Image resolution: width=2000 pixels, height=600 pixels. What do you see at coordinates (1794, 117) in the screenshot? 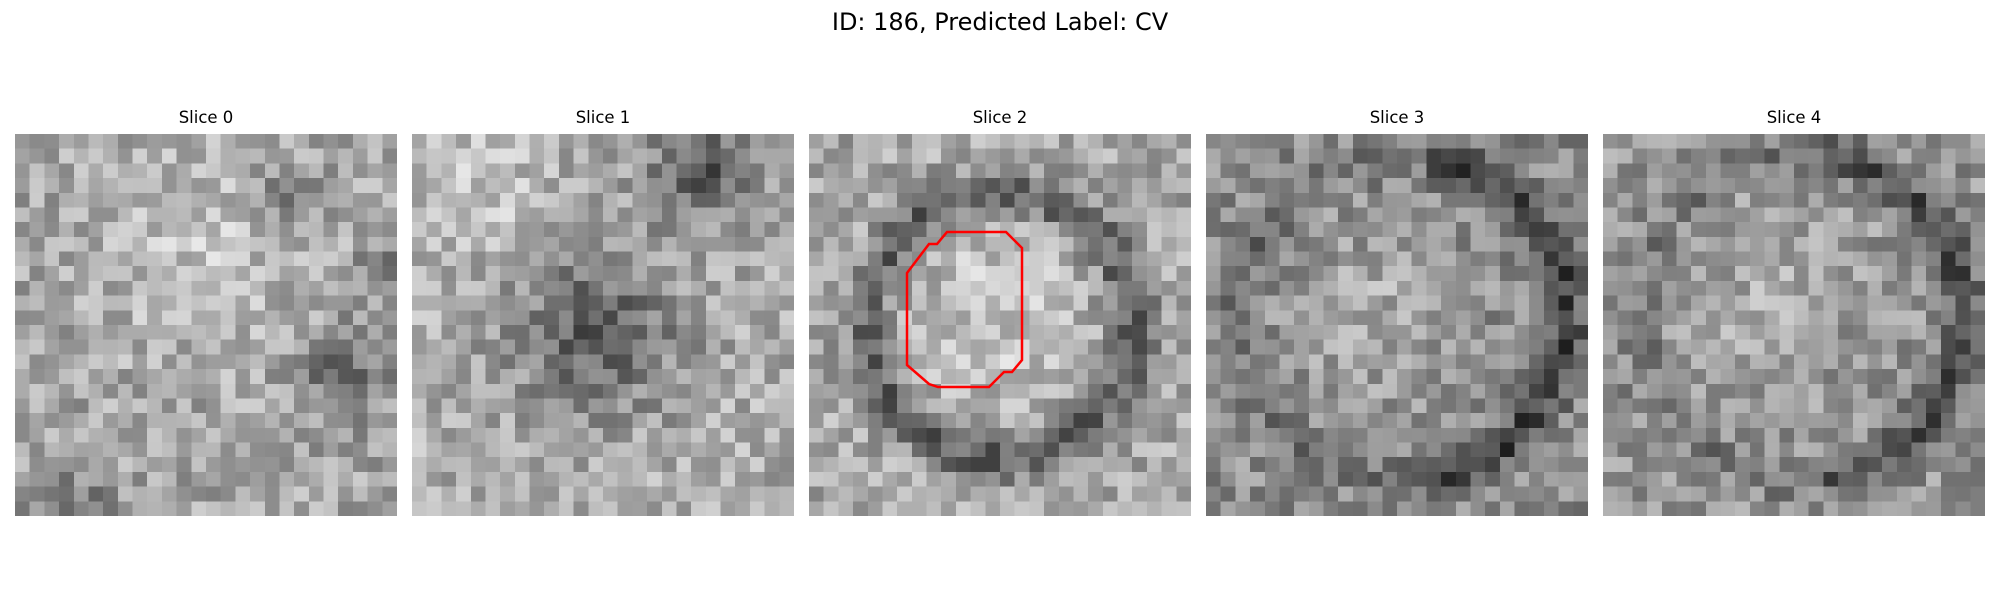
I see `slice-title: Slice 4` at bounding box center [1794, 117].